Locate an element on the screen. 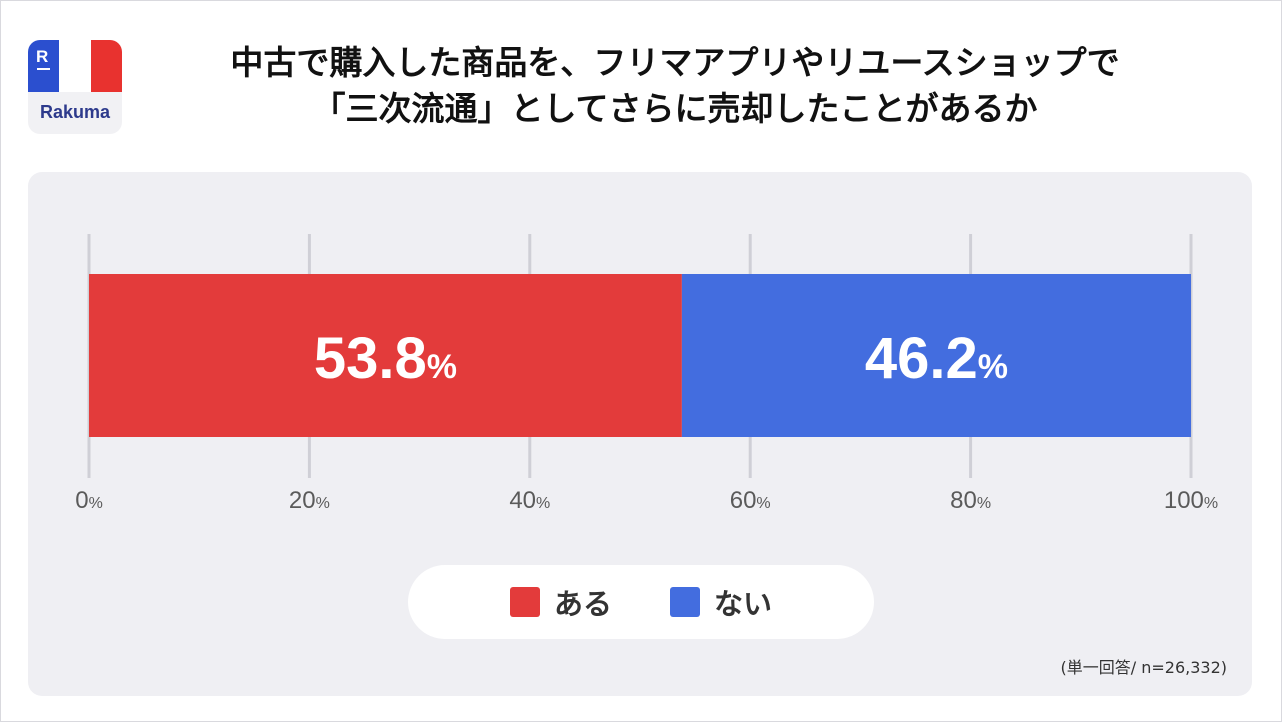 This screenshot has height=722, width=1282. legend: ある ない is located at coordinates (641, 602).